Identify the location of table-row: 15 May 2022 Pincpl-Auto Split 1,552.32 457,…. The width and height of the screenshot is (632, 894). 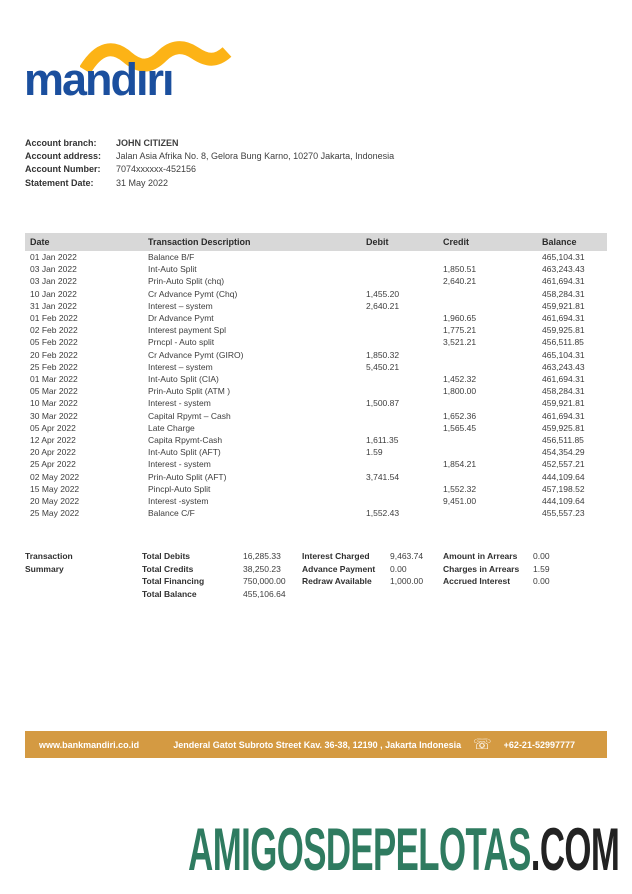
(316, 489).